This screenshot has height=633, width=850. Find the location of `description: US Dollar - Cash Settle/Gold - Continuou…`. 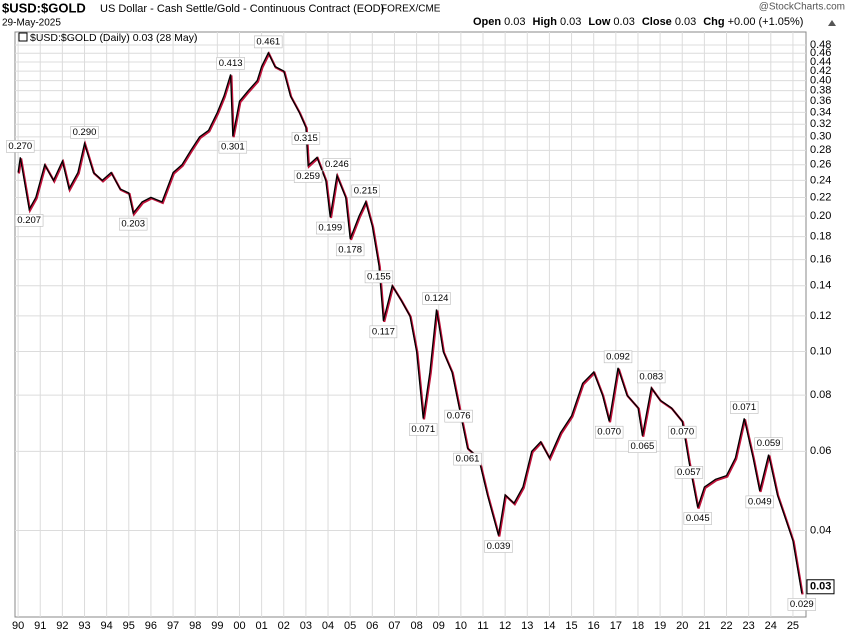

description: US Dollar - Cash Settle/Gold - Continuou… is located at coordinates (242, 9).